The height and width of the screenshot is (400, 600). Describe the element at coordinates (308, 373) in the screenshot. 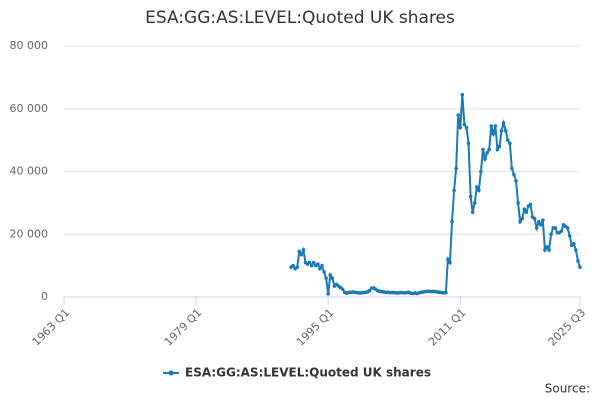

I see `legend-label: ESA:GG:AS:LEVEL:Quoted UK shares` at that location.